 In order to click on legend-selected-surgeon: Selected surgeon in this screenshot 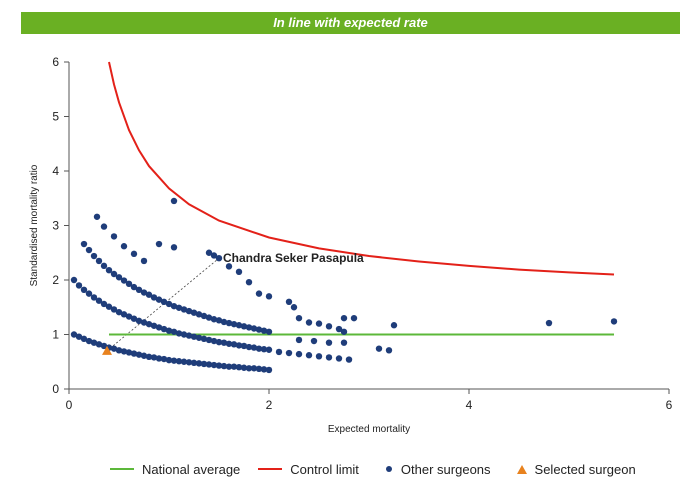, I will do `click(572, 469)`.